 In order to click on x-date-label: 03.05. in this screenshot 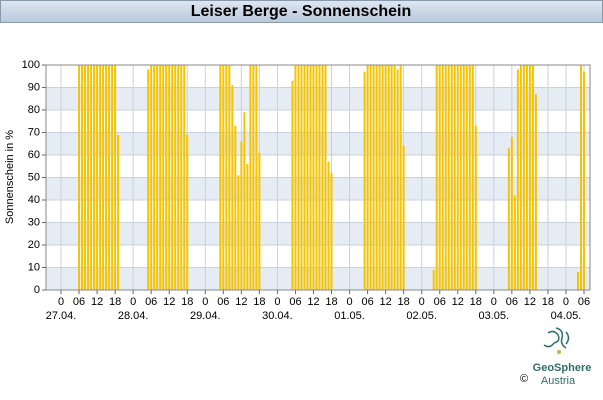, I will do `click(494, 316)`.